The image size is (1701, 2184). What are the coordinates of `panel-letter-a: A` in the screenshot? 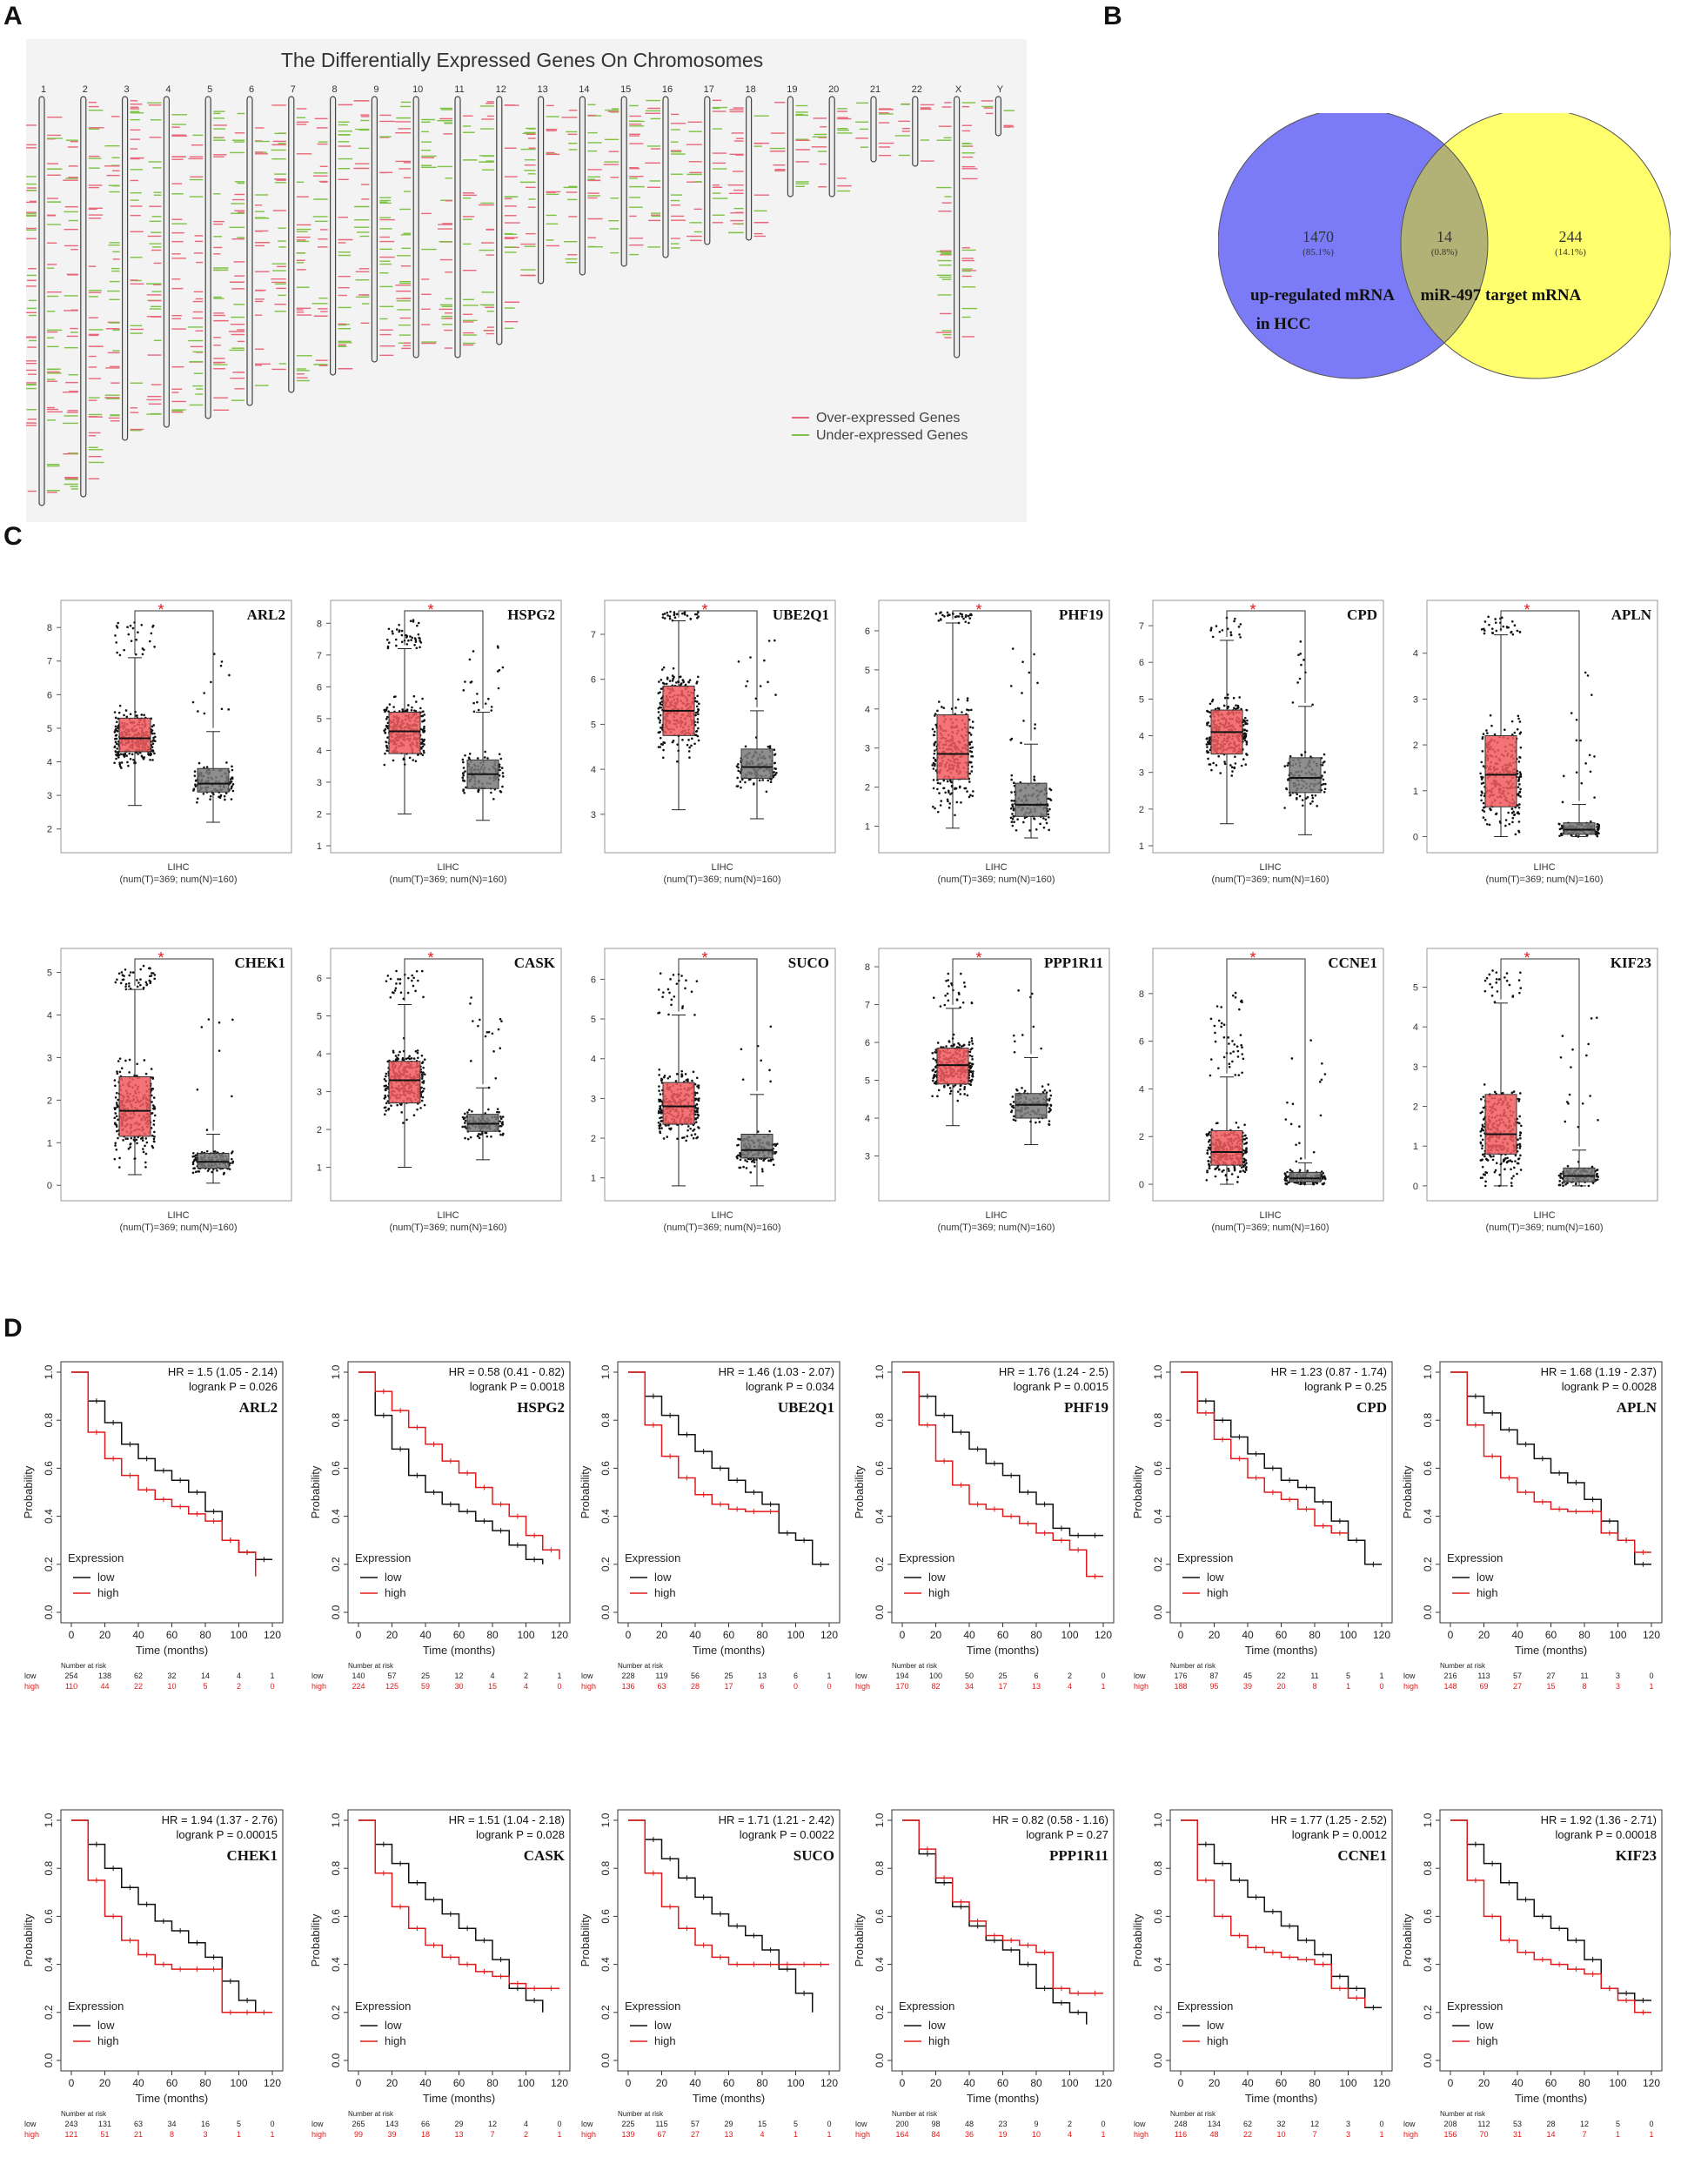 It's located at (13, 16).